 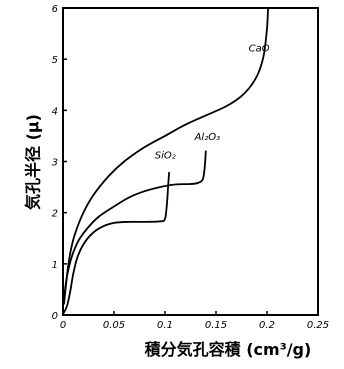 I want to click on x-tick-label: 0.2, so click(x=267, y=325).